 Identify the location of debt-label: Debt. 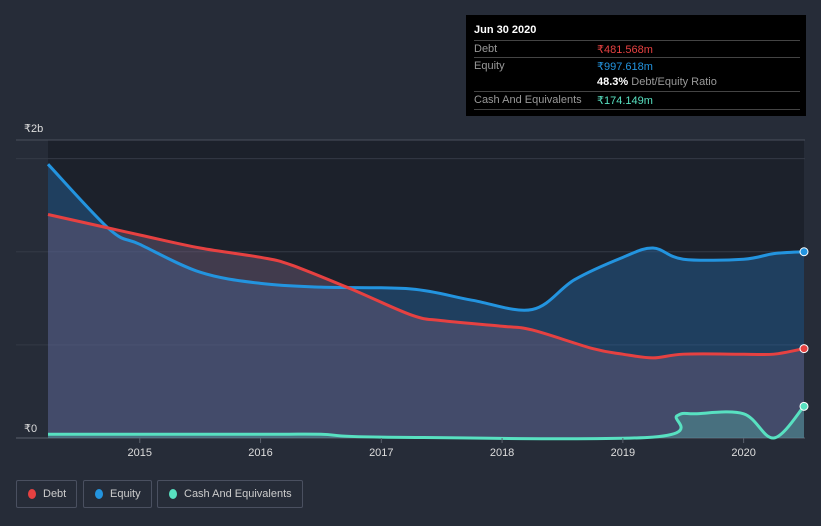
(486, 49).